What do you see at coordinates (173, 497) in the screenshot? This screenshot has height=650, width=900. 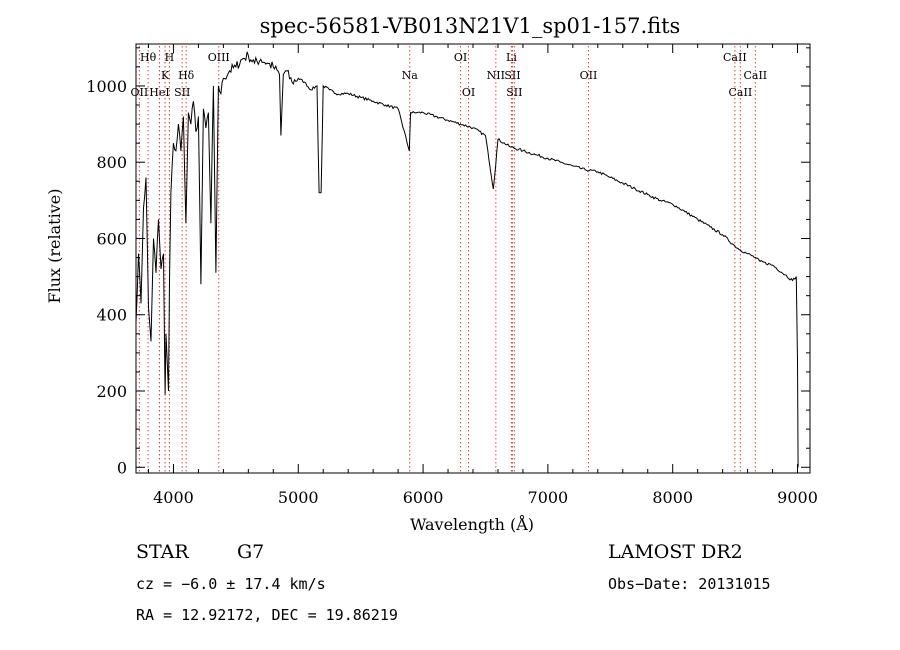 I see `x-tick-label: 4000` at bounding box center [173, 497].